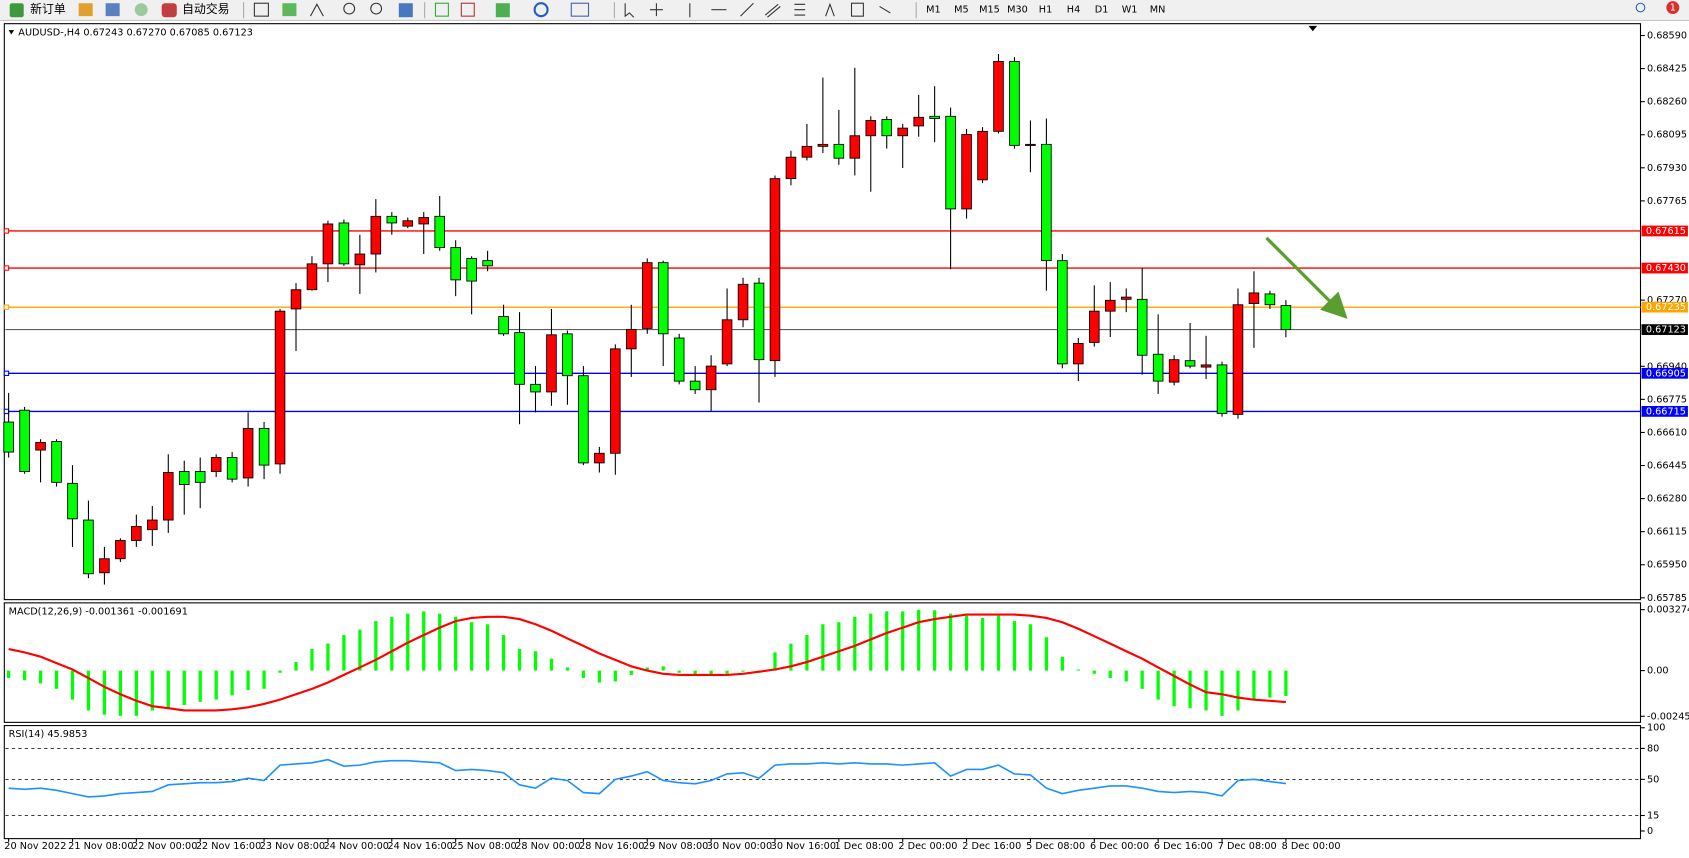  What do you see at coordinates (169, 10) in the screenshot?
I see `auto-trading-icon` at bounding box center [169, 10].